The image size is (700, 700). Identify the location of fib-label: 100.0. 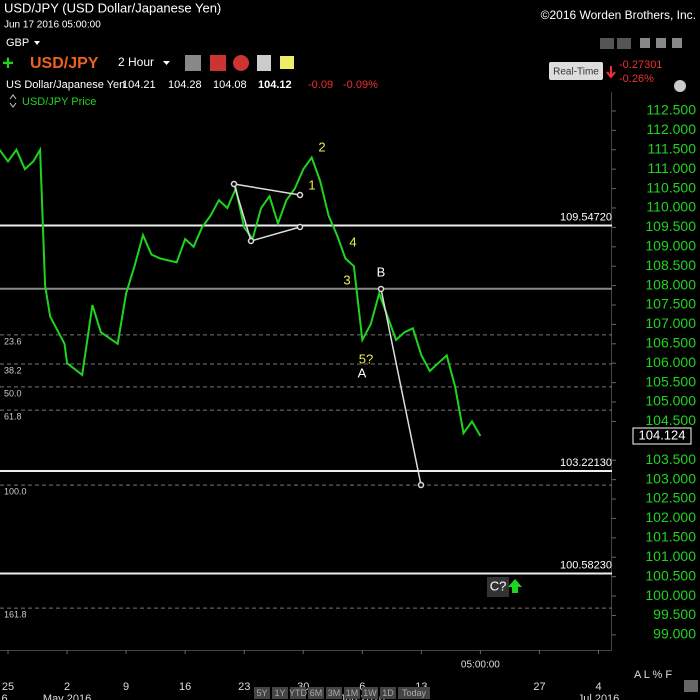
(15, 491).